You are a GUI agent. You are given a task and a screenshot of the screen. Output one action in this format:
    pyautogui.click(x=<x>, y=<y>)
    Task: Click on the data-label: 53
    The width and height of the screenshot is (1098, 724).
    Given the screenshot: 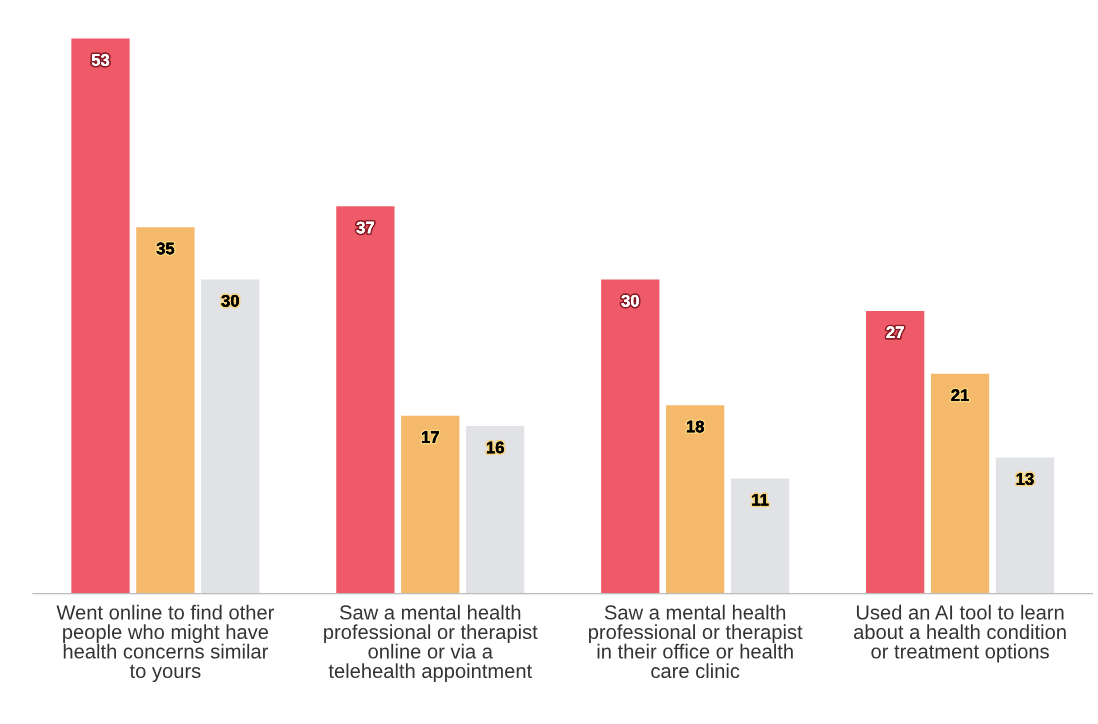 What is the action you would take?
    pyautogui.click(x=100, y=60)
    